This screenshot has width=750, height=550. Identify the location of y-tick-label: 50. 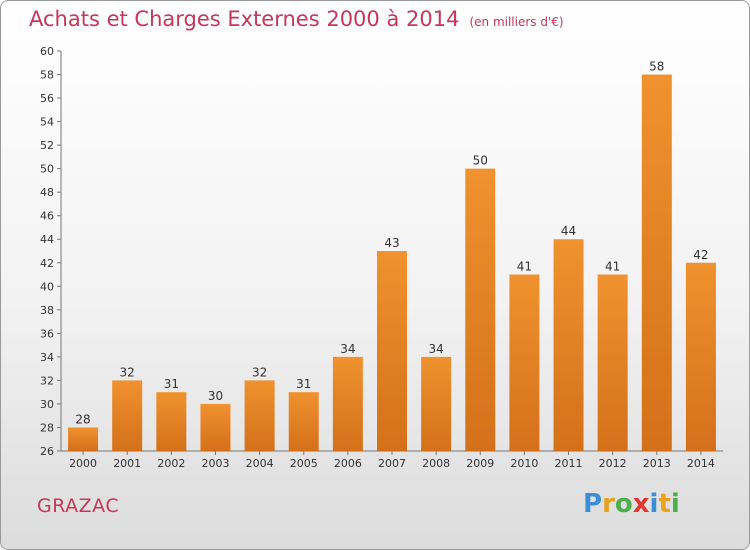
(47, 169).